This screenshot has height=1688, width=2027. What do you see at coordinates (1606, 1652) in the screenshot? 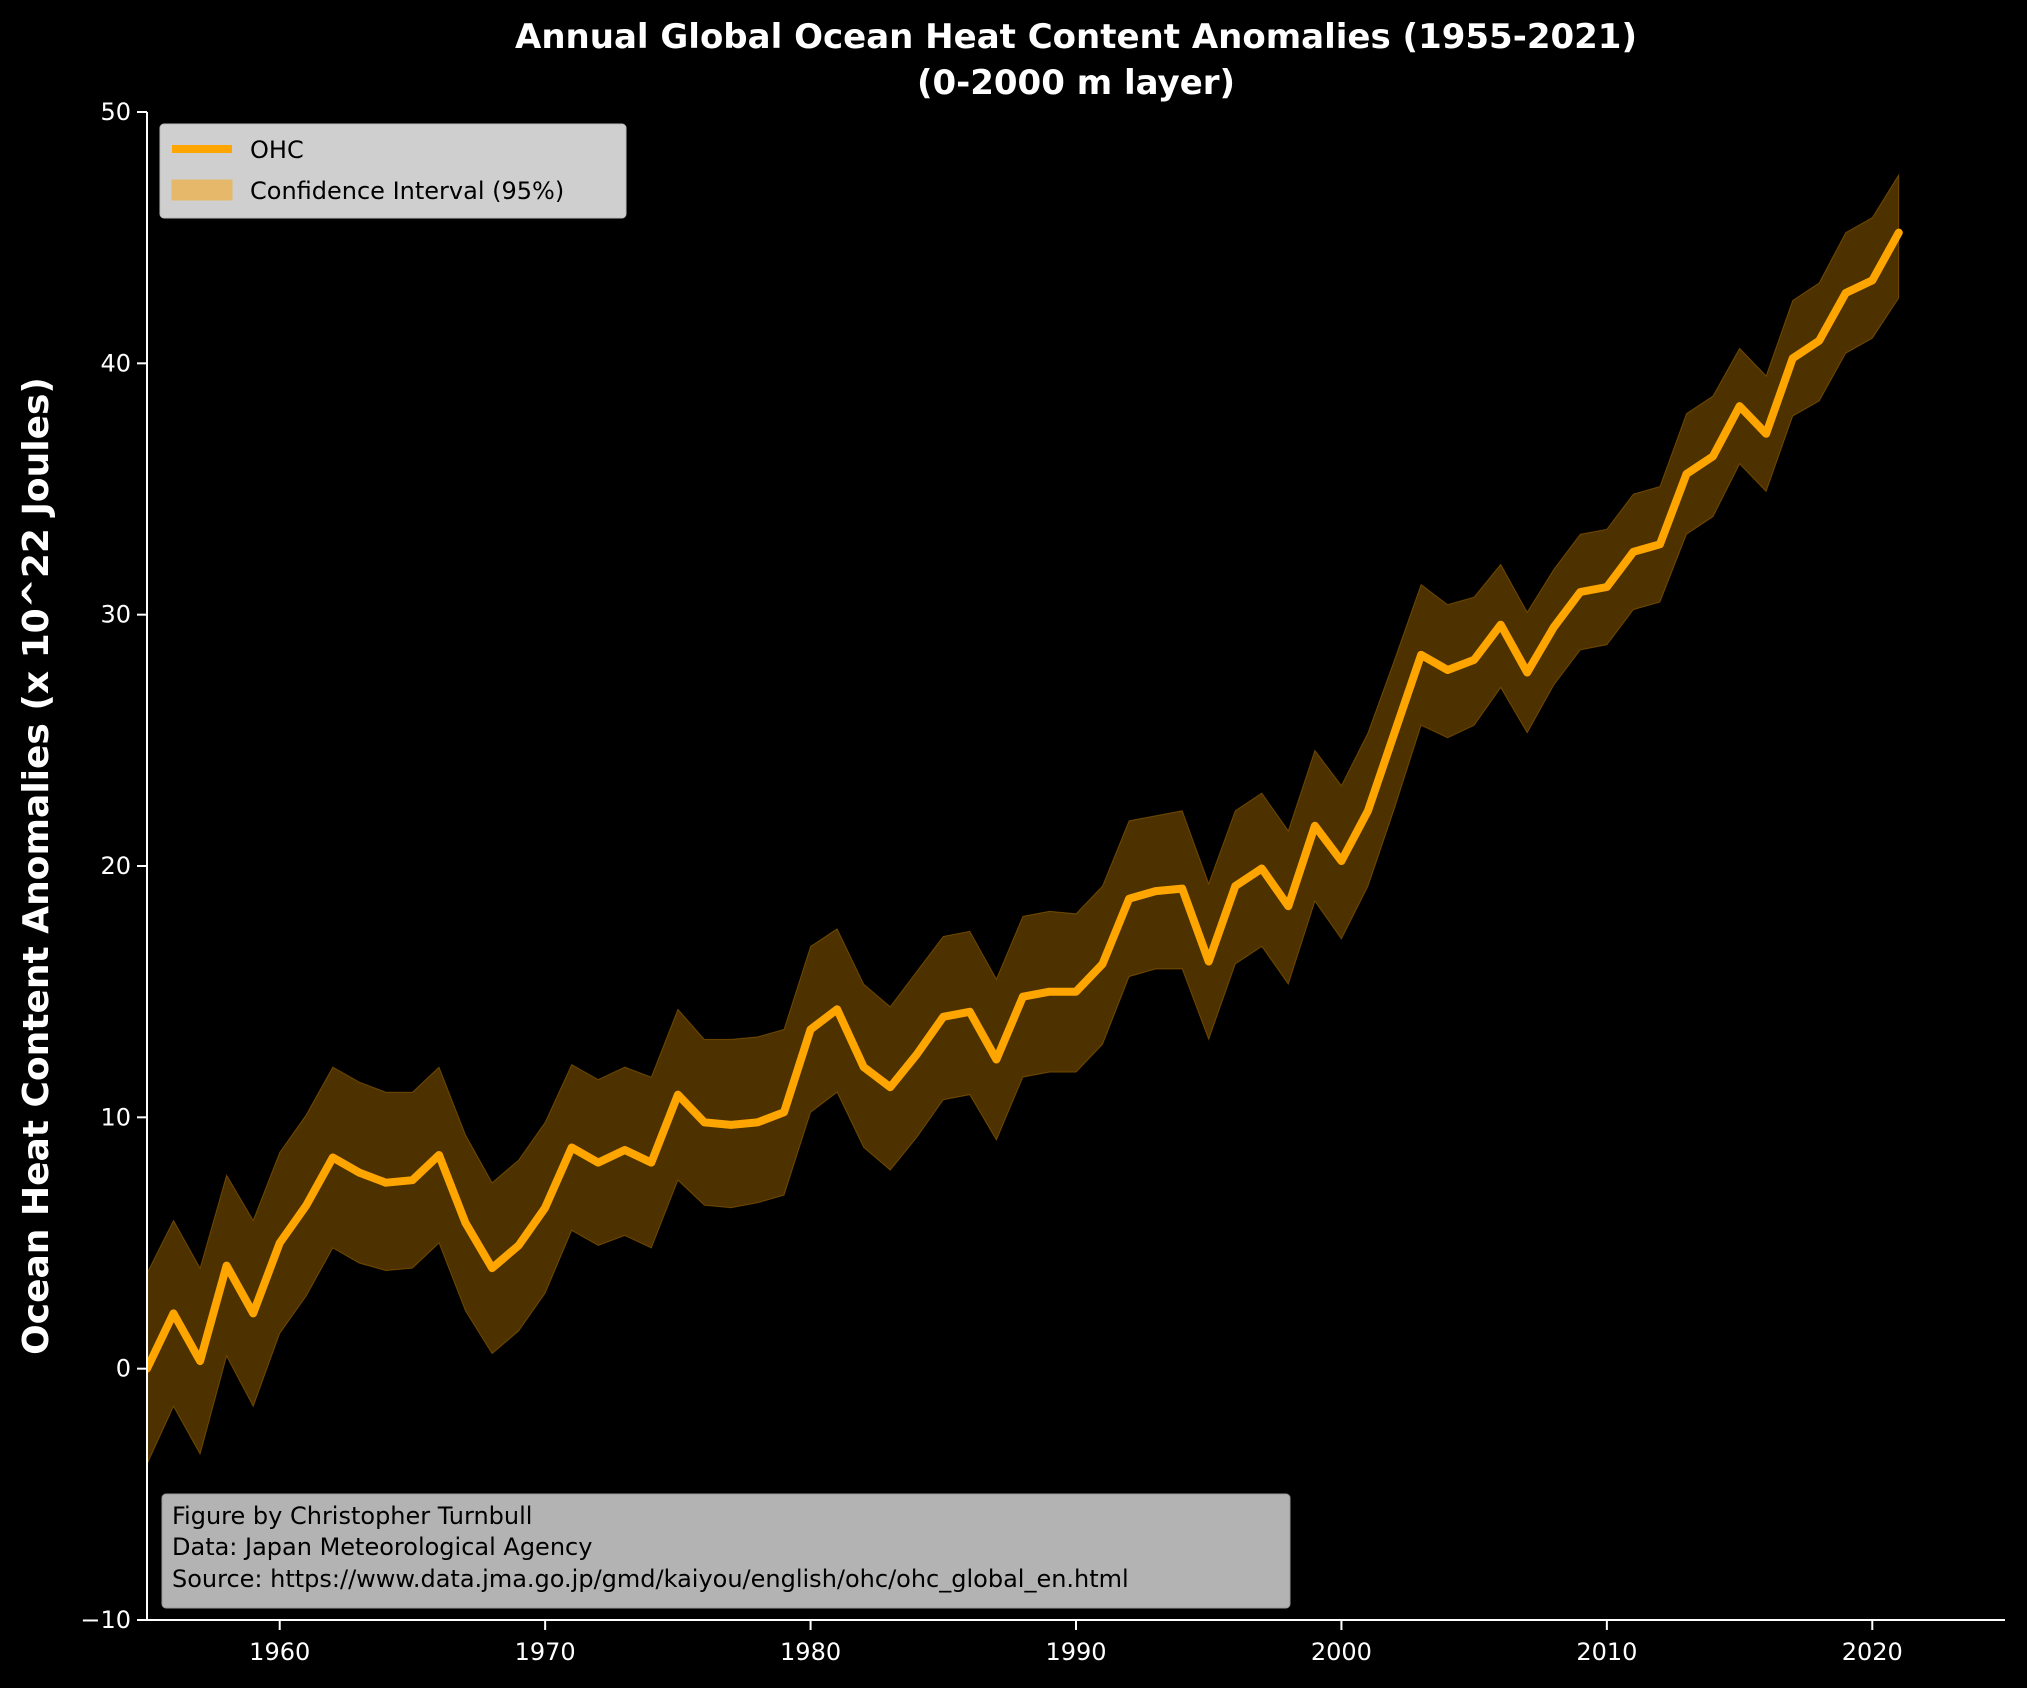
I see `x-tick-label: 2010` at bounding box center [1606, 1652].